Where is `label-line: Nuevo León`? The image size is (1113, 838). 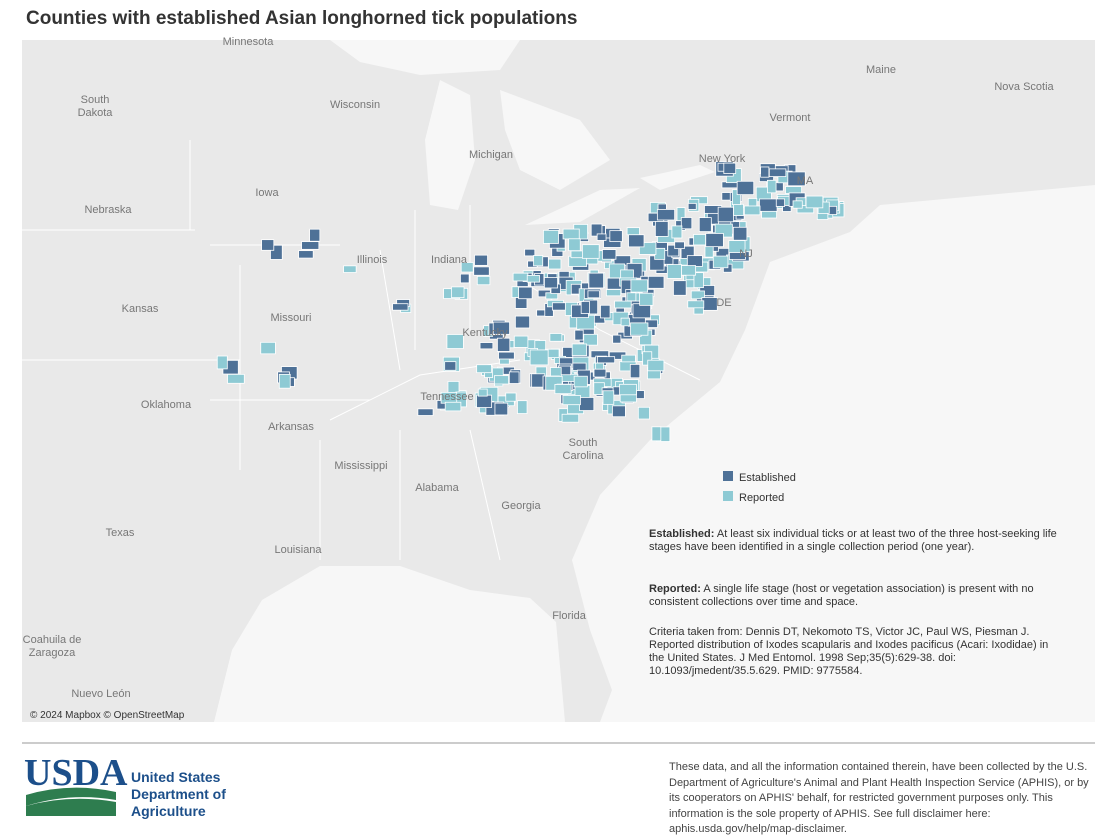 label-line: Nuevo León is located at coordinates (100, 694).